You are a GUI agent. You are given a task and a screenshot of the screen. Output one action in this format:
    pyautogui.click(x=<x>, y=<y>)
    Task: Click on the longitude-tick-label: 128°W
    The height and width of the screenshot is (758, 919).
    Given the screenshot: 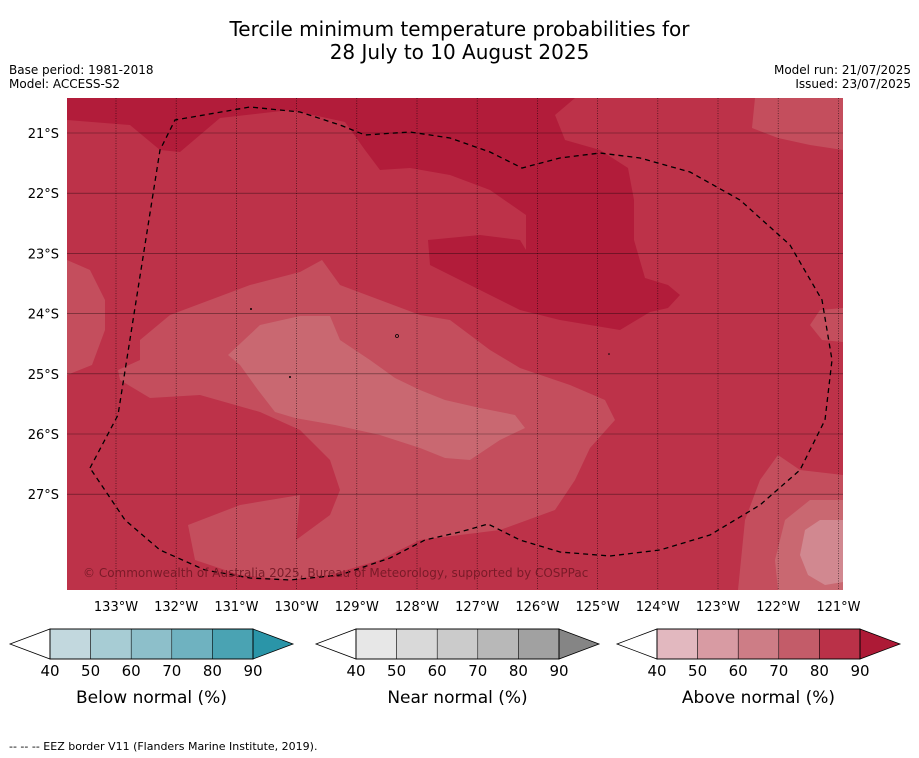 What is the action you would take?
    pyautogui.click(x=417, y=607)
    